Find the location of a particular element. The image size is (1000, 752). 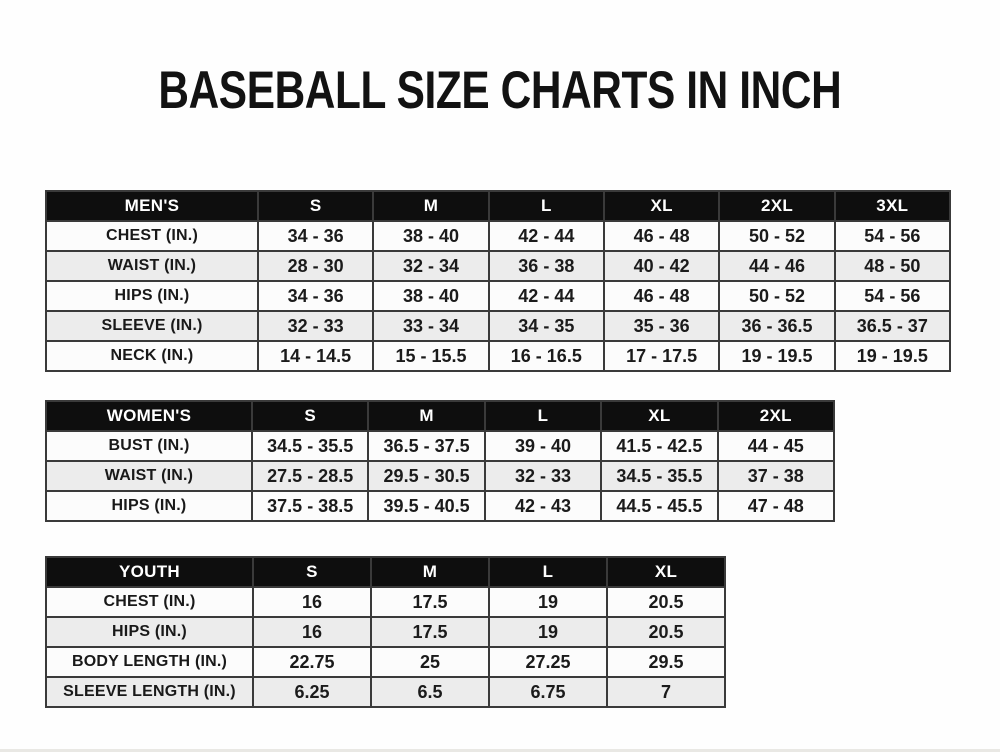

size-value: 29.5 - 30.5 is located at coordinates (426, 476).